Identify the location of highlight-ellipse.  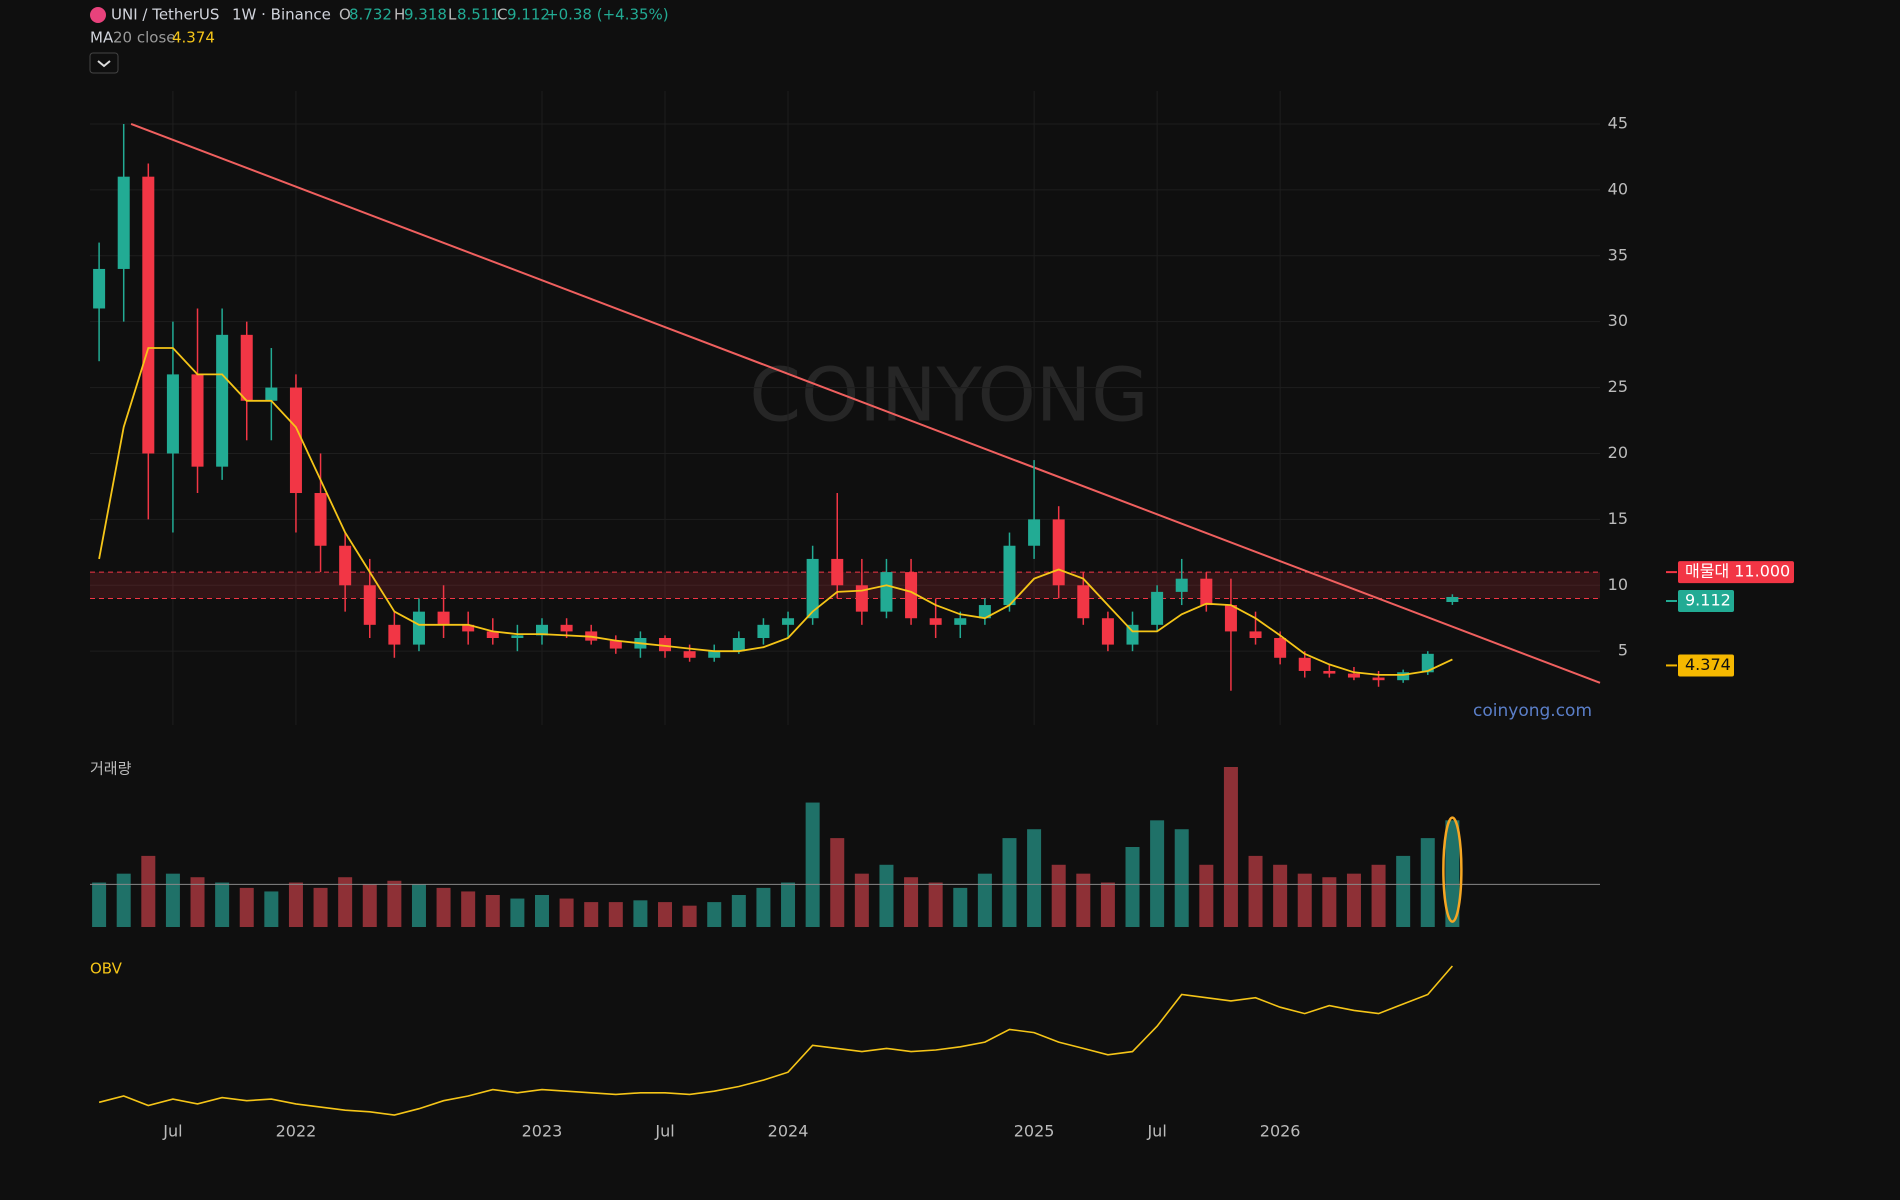
(1452, 869).